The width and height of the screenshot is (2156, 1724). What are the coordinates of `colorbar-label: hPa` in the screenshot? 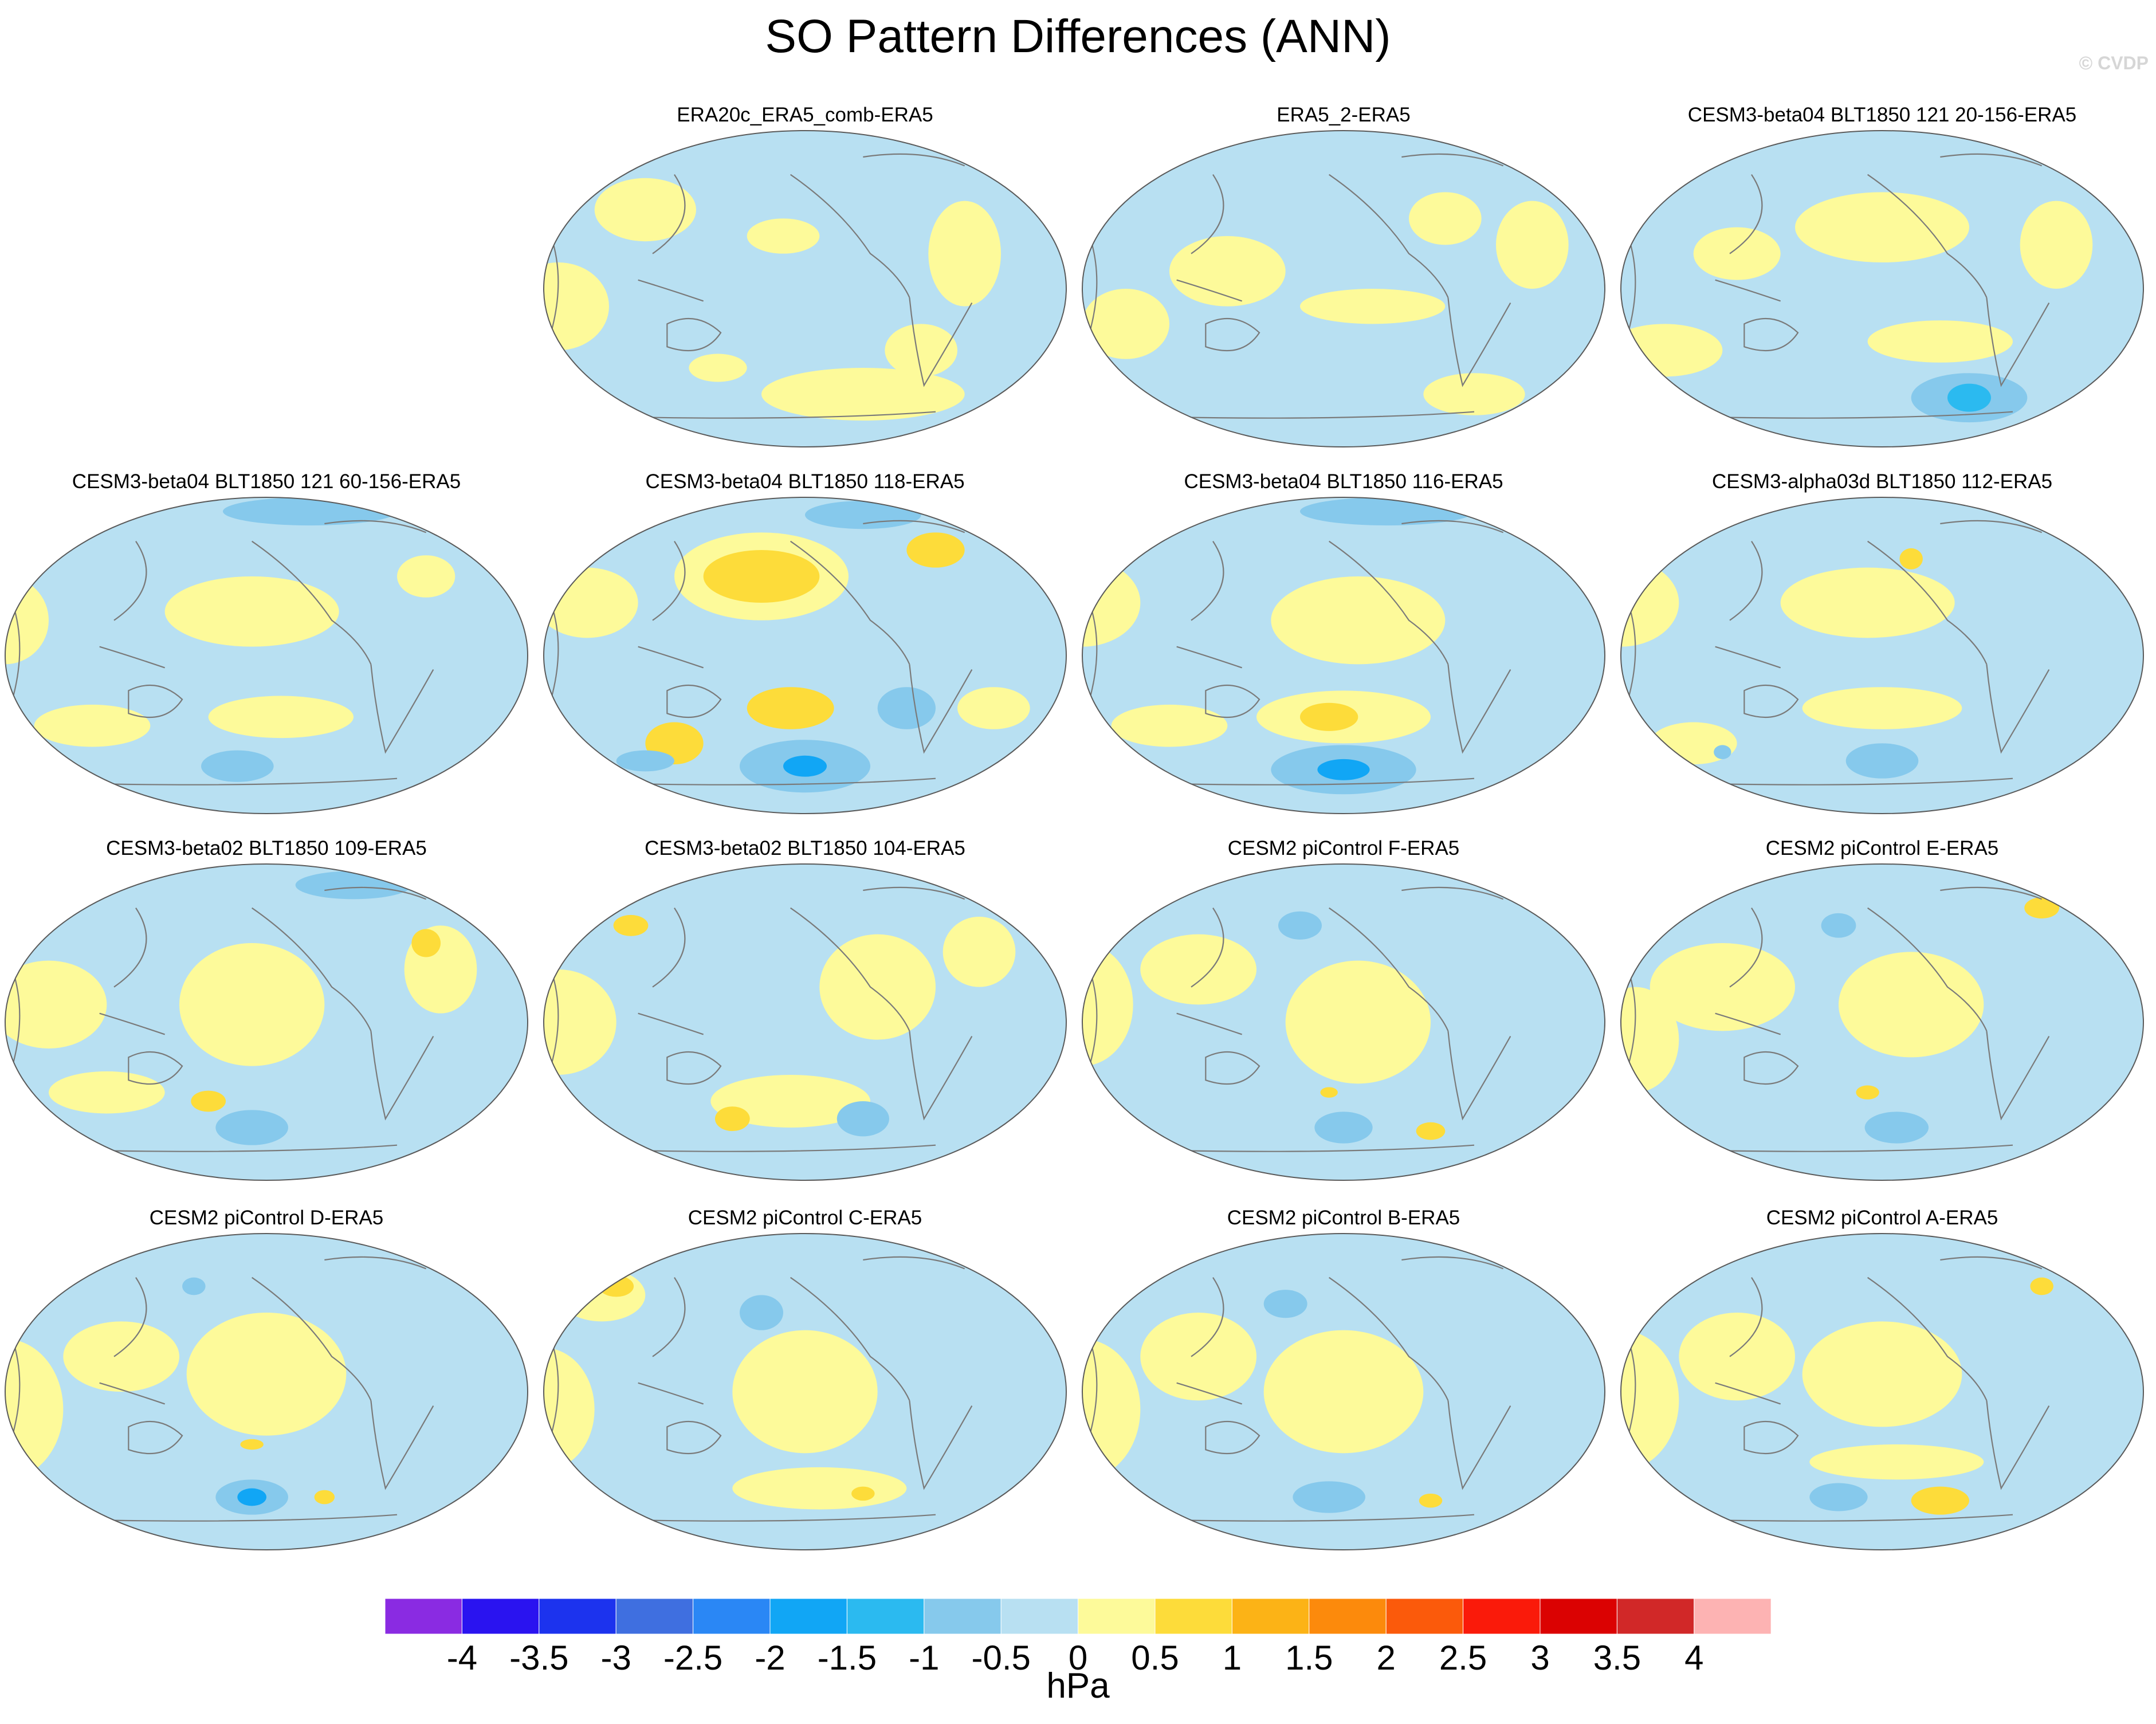 It's located at (1078, 1686).